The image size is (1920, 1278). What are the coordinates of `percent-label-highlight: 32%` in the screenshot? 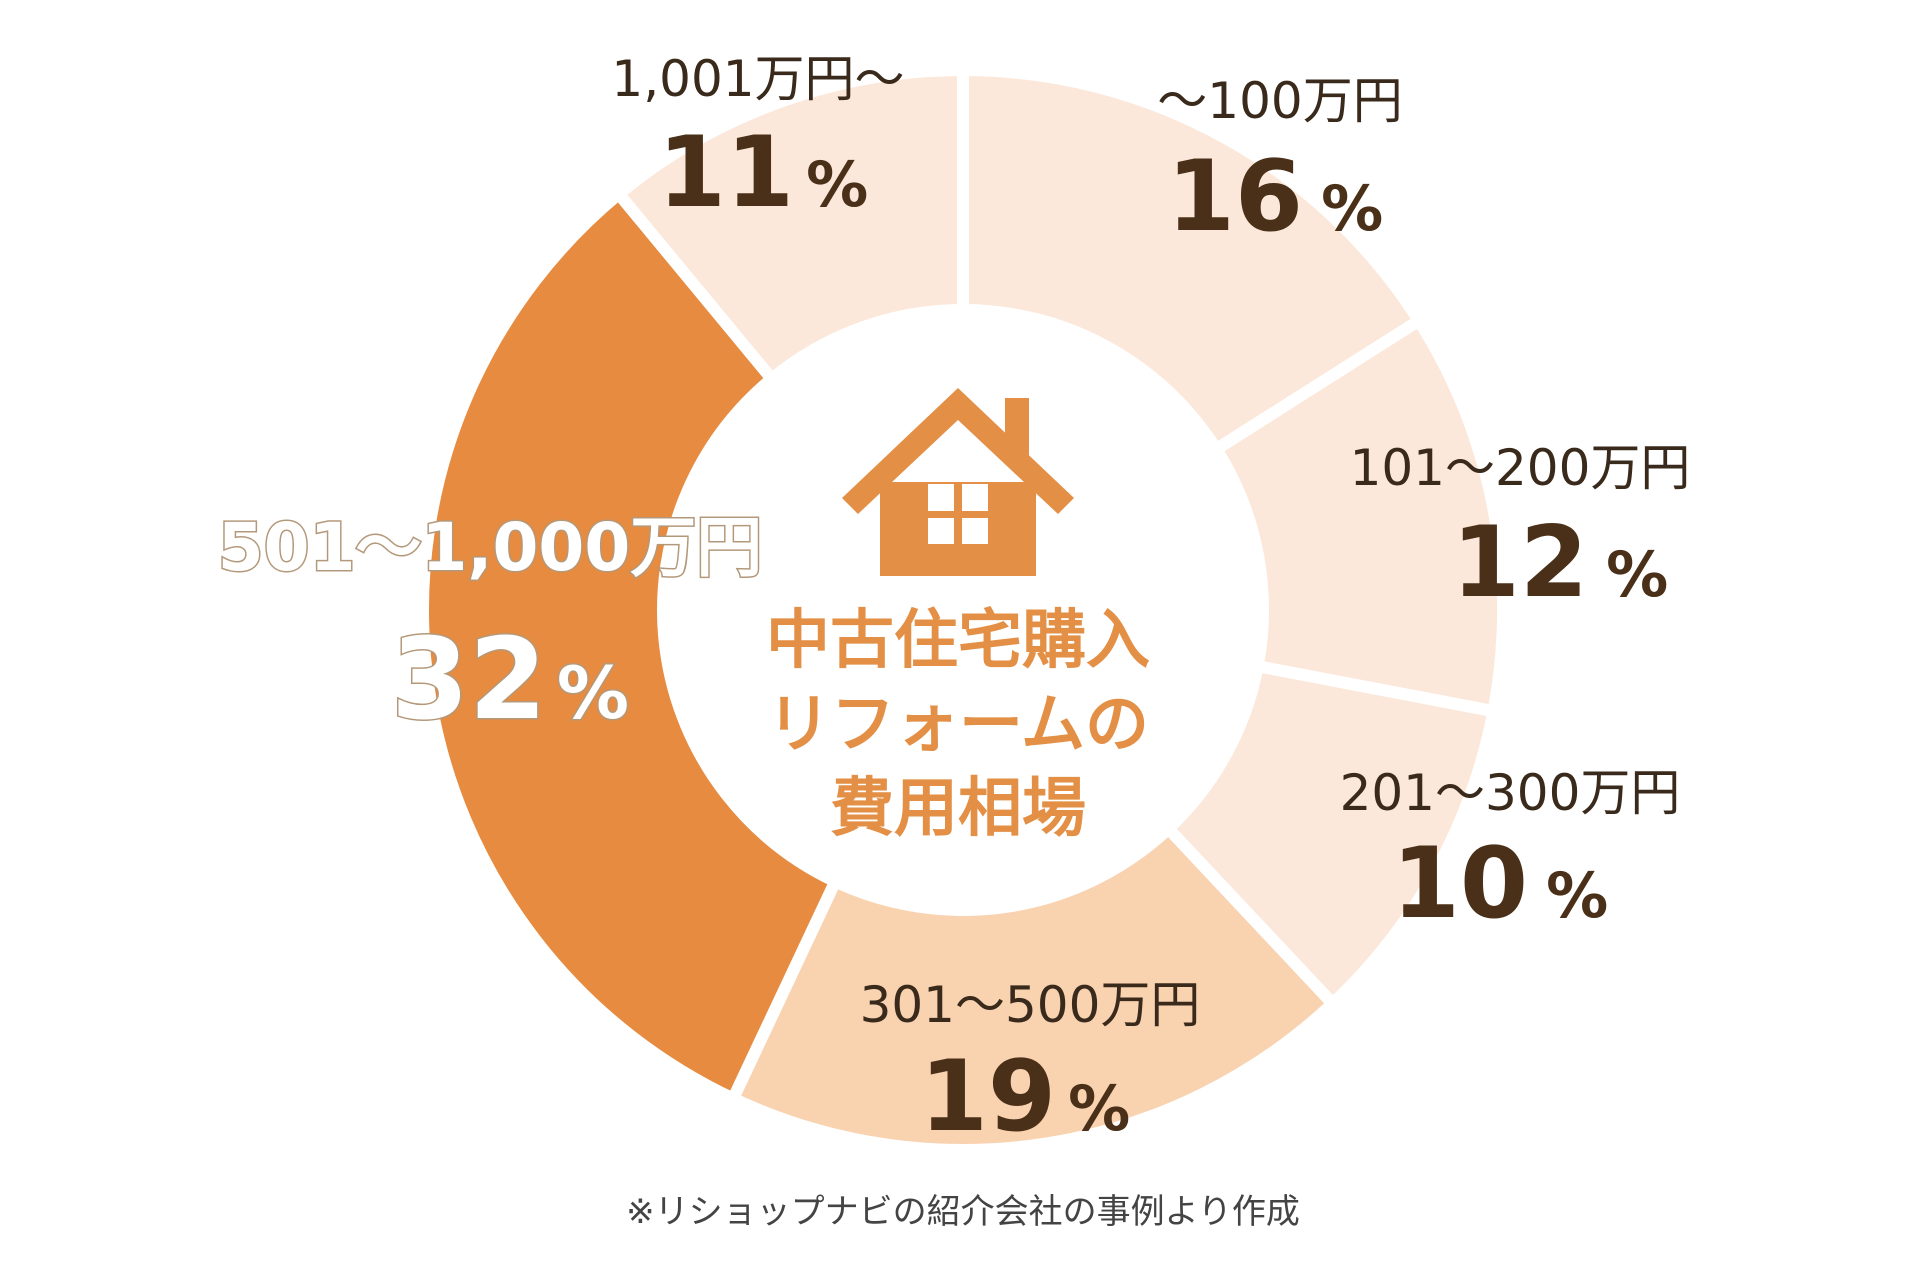 It's located at (510, 680).